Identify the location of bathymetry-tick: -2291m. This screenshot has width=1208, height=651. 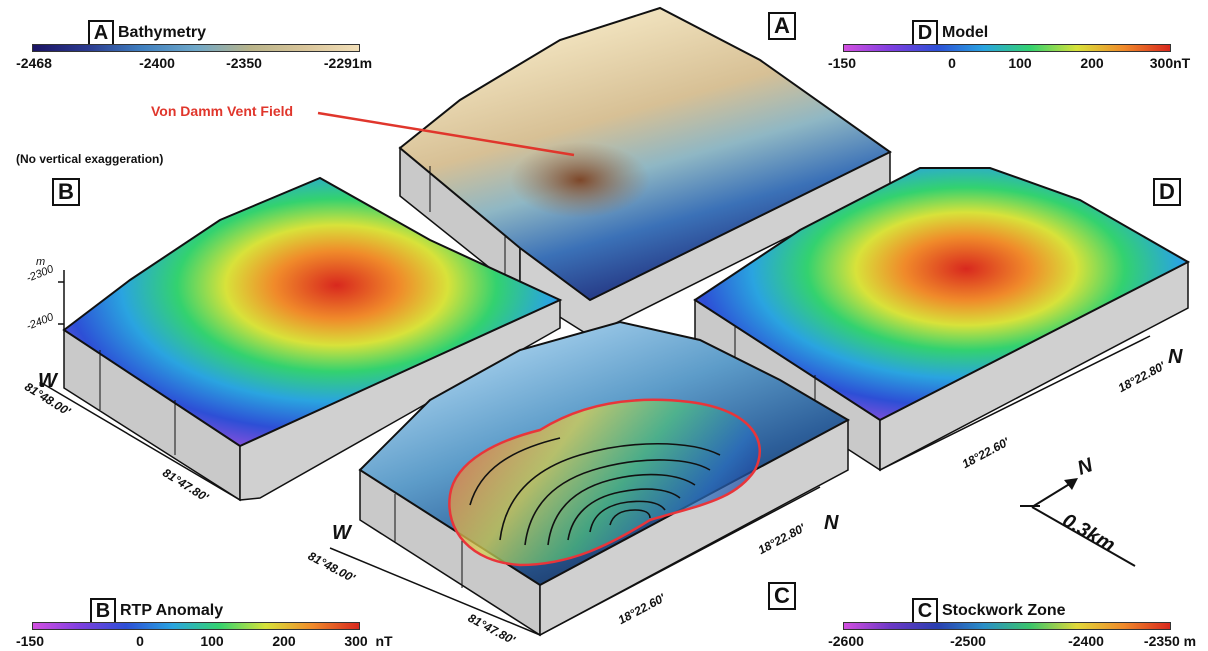
(348, 63).